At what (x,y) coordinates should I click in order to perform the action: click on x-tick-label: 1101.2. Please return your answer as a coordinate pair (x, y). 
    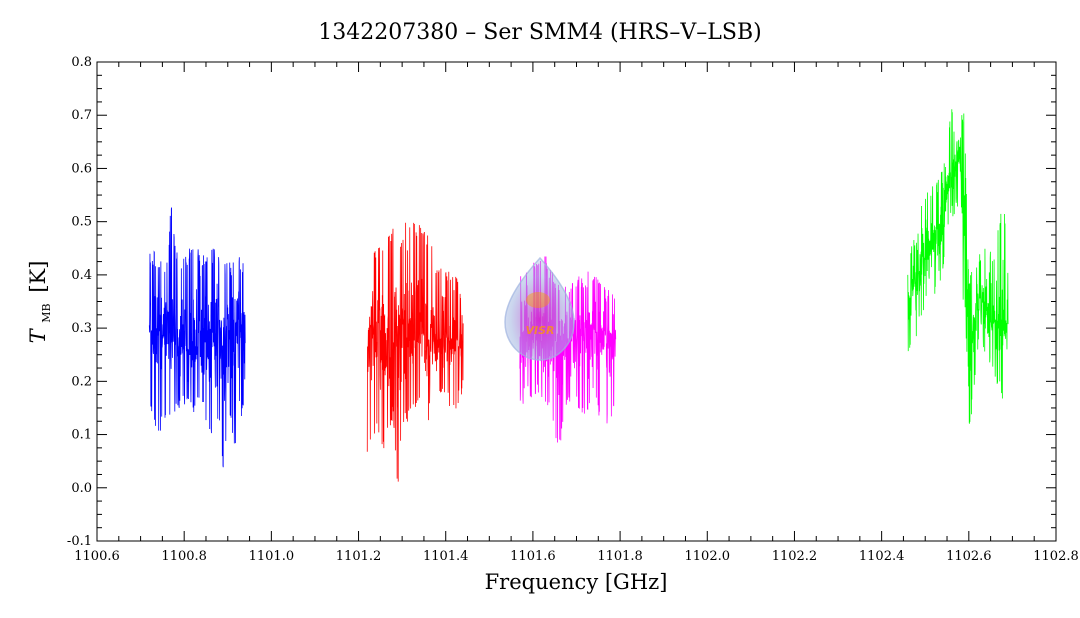
    Looking at the image, I should click on (359, 556).